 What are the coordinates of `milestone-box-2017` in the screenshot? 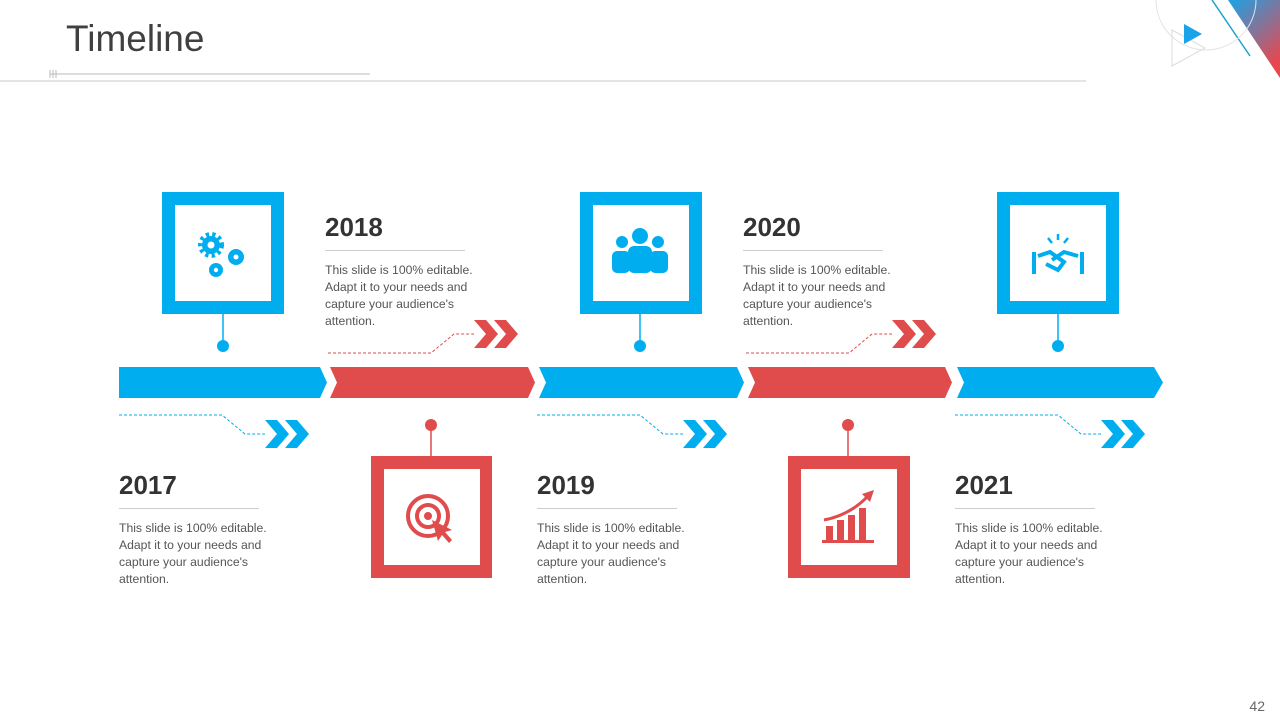 It's located at (223, 272).